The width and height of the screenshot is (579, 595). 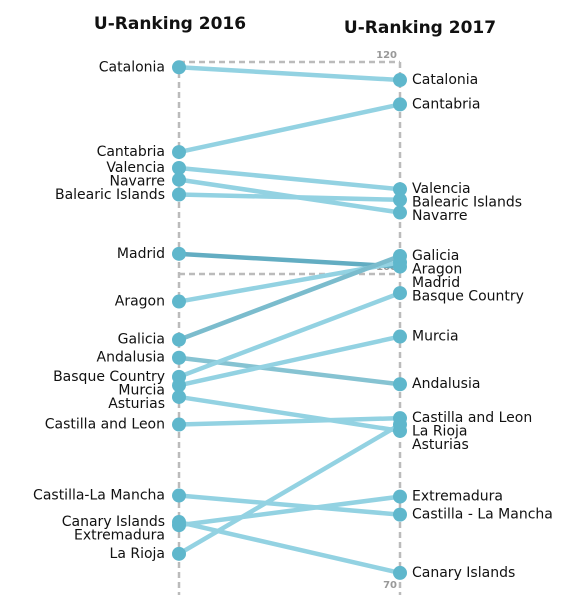 What do you see at coordinates (390, 585) in the screenshot?
I see `y-tick-label: 70` at bounding box center [390, 585].